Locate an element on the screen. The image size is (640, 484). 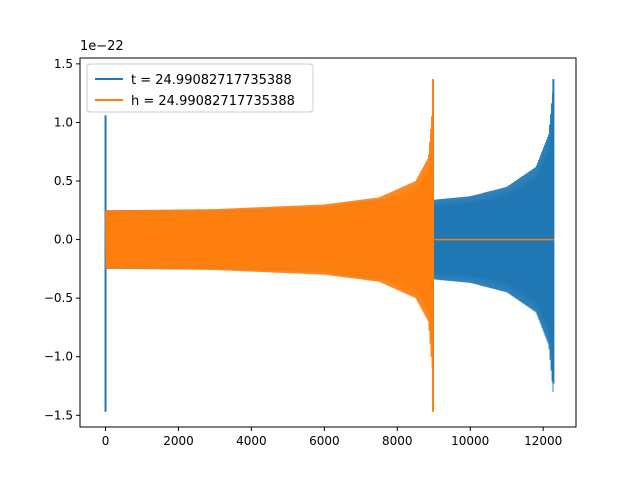
y-tick-label: 0.0 is located at coordinates (63, 240).